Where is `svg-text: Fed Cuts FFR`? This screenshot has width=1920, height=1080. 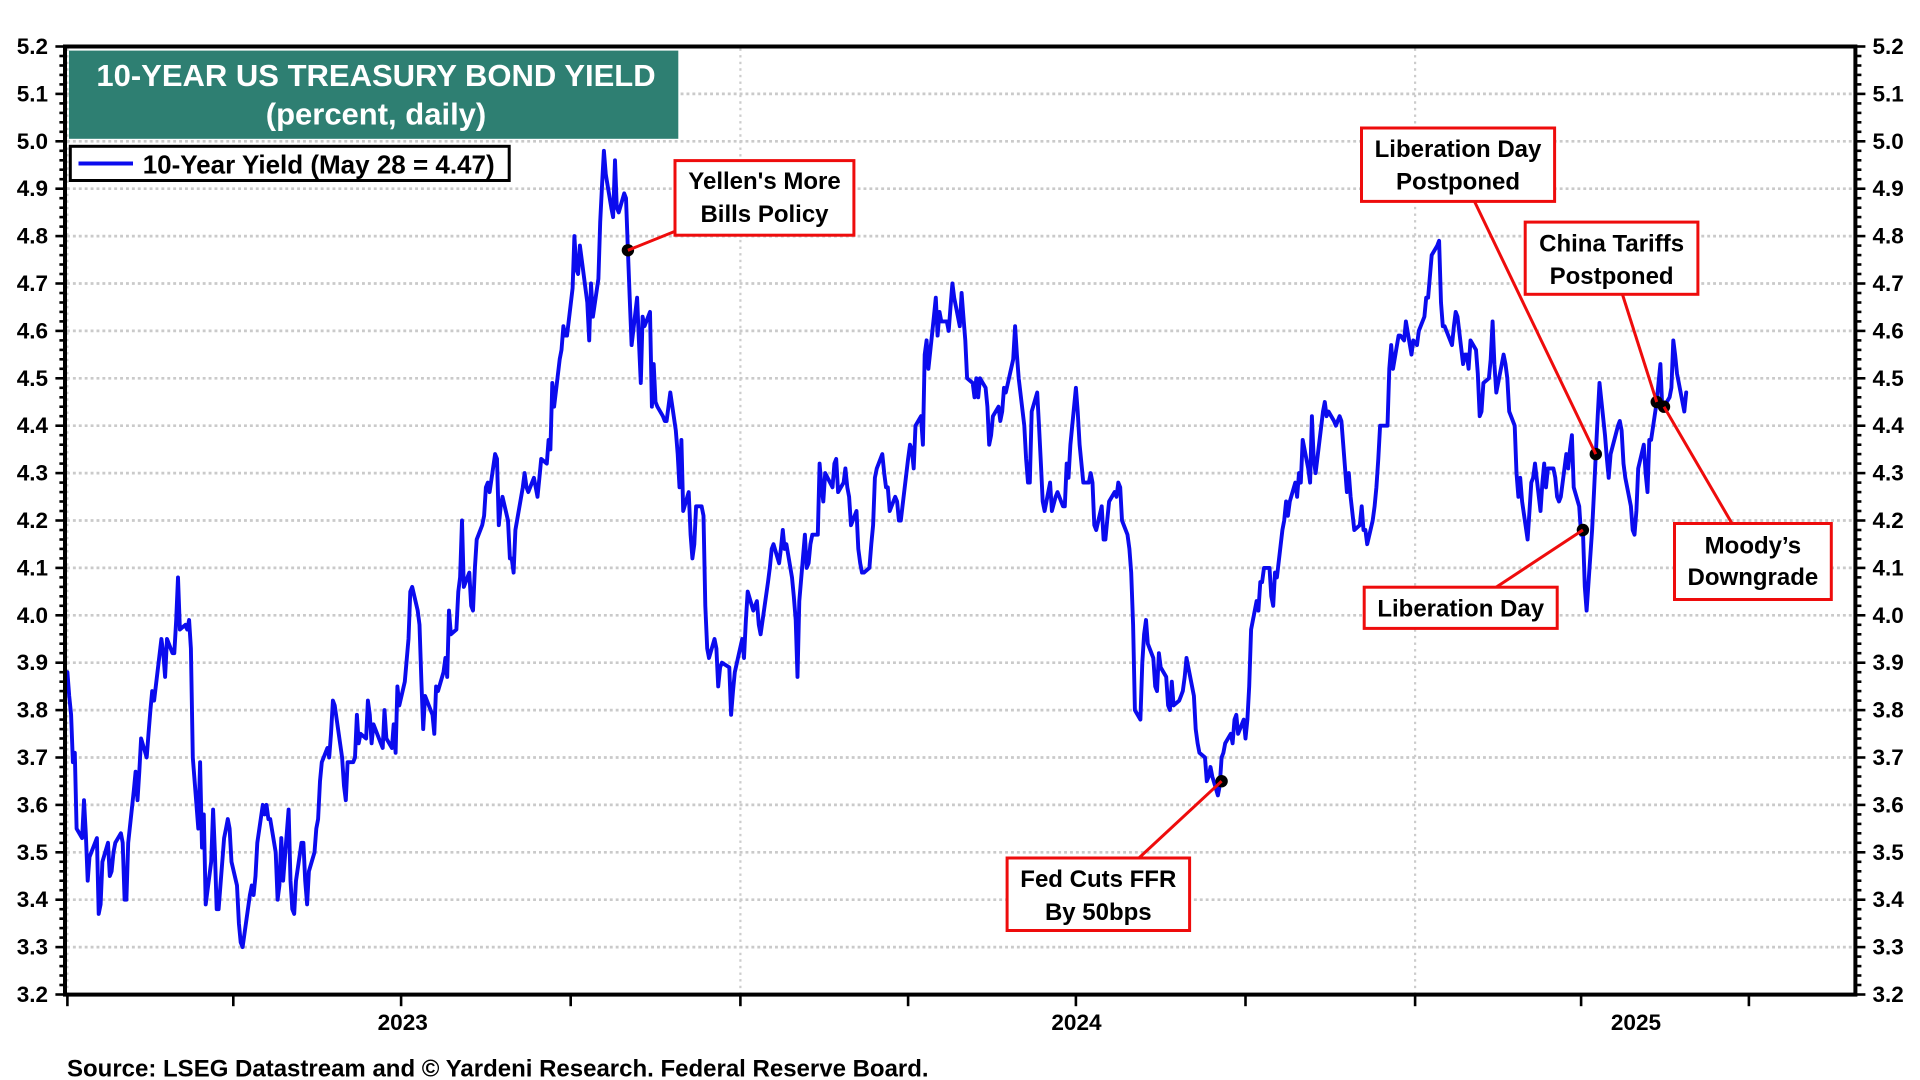
svg-text: Fed Cuts FFR is located at coordinates (1098, 879).